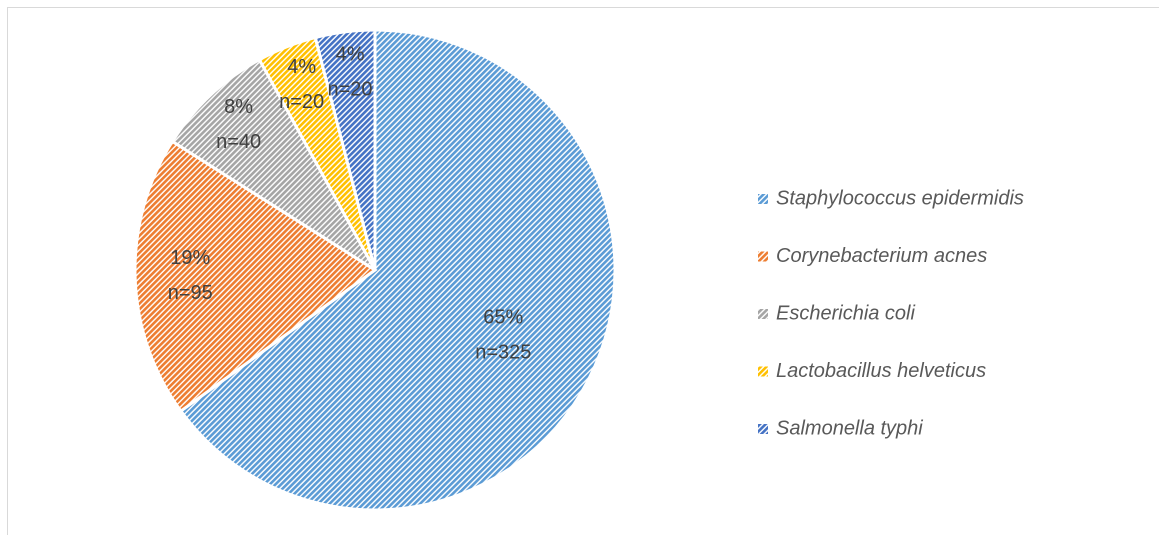 Image resolution: width=1159 pixels, height=535 pixels. I want to click on legend-label: Lactobacillus helveticus, so click(881, 371).